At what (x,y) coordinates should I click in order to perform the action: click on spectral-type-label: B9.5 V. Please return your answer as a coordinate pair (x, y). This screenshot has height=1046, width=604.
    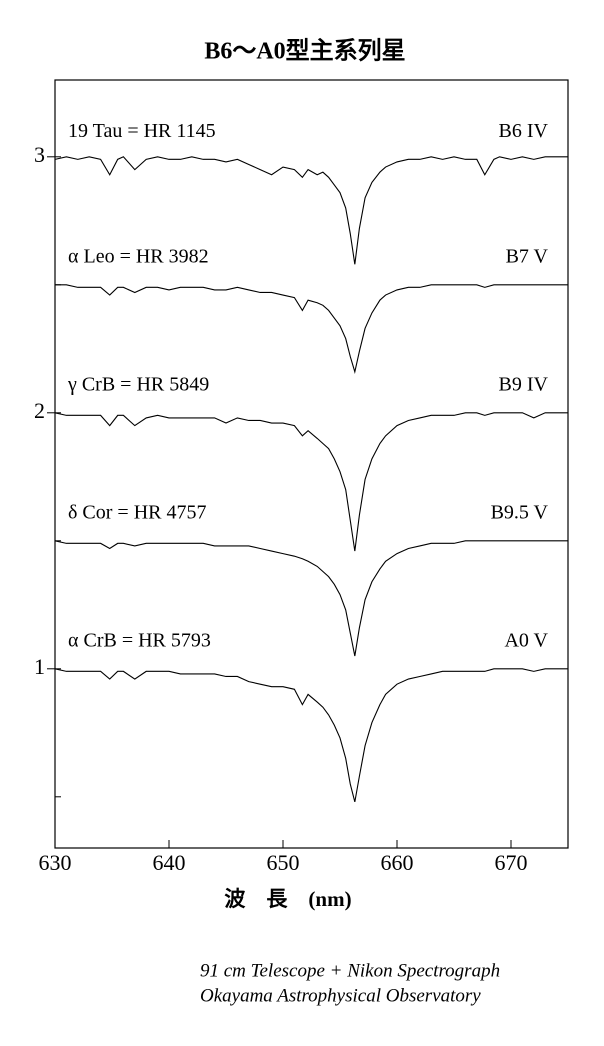
    Looking at the image, I should click on (520, 512).